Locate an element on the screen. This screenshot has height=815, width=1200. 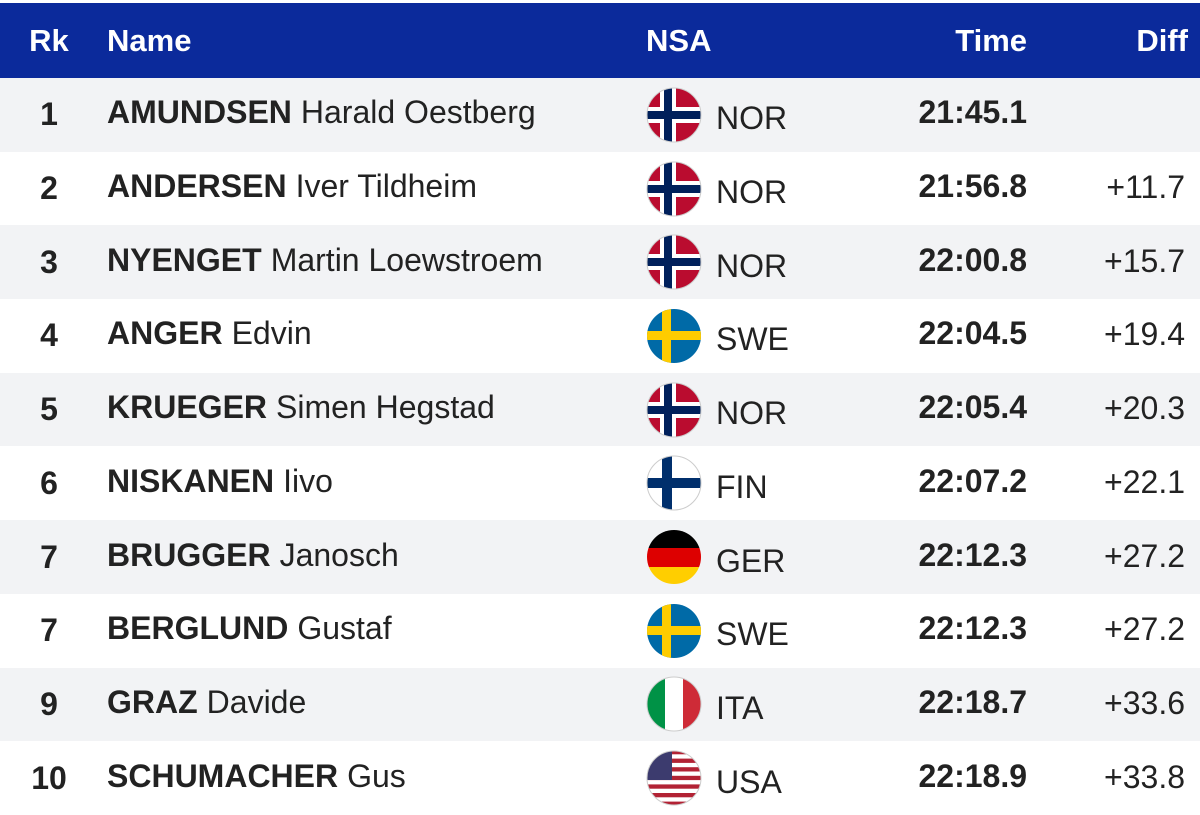
athlete-name: BERGLUND Gustaf is located at coordinates (249, 631).